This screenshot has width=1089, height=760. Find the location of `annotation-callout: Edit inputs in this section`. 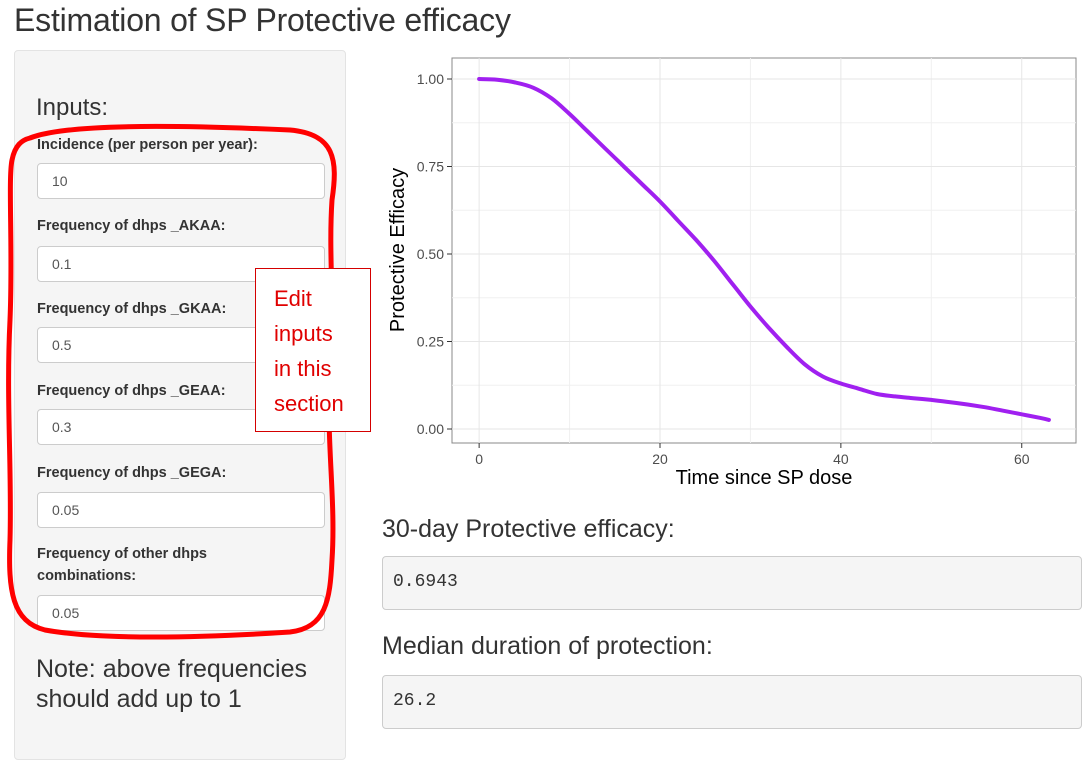

annotation-callout: Edit inputs in this section is located at coordinates (313, 350).